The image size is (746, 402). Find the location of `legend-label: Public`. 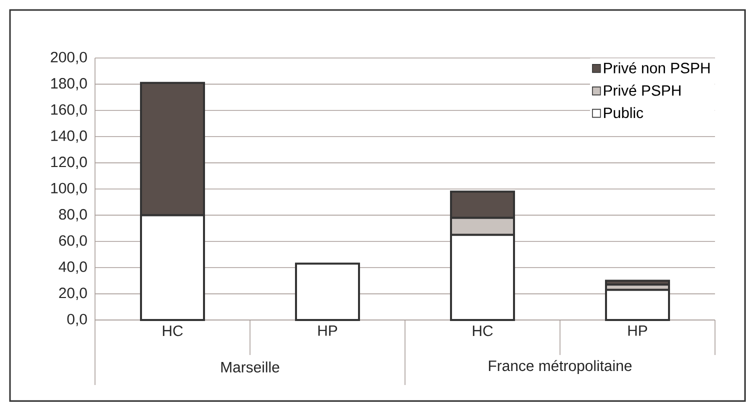

legend-label: Public is located at coordinates (624, 112).